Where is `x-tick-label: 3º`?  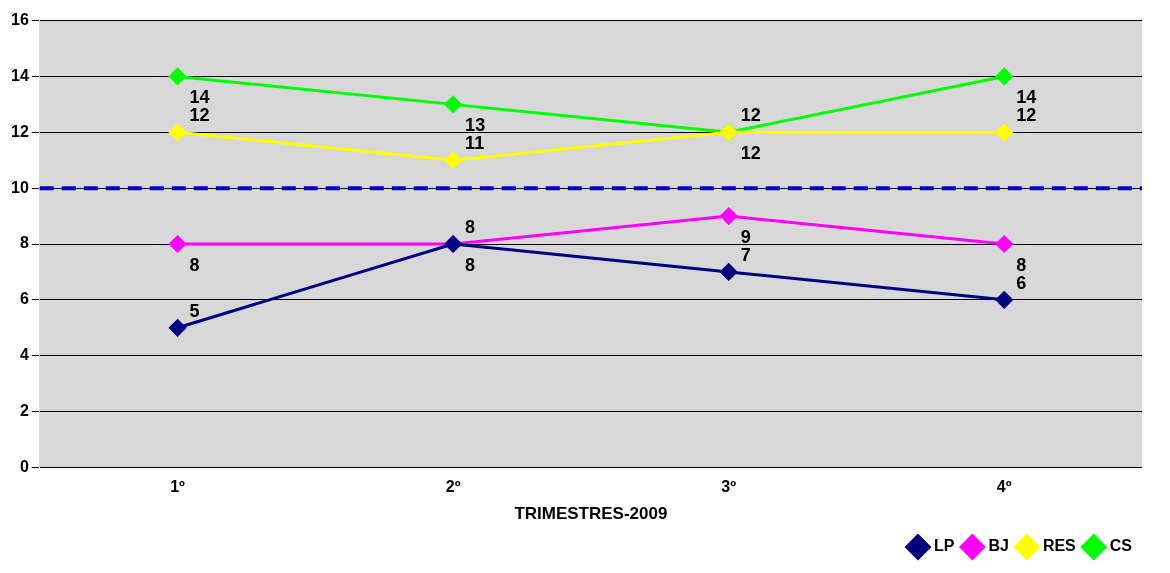
x-tick-label: 3º is located at coordinates (729, 487).